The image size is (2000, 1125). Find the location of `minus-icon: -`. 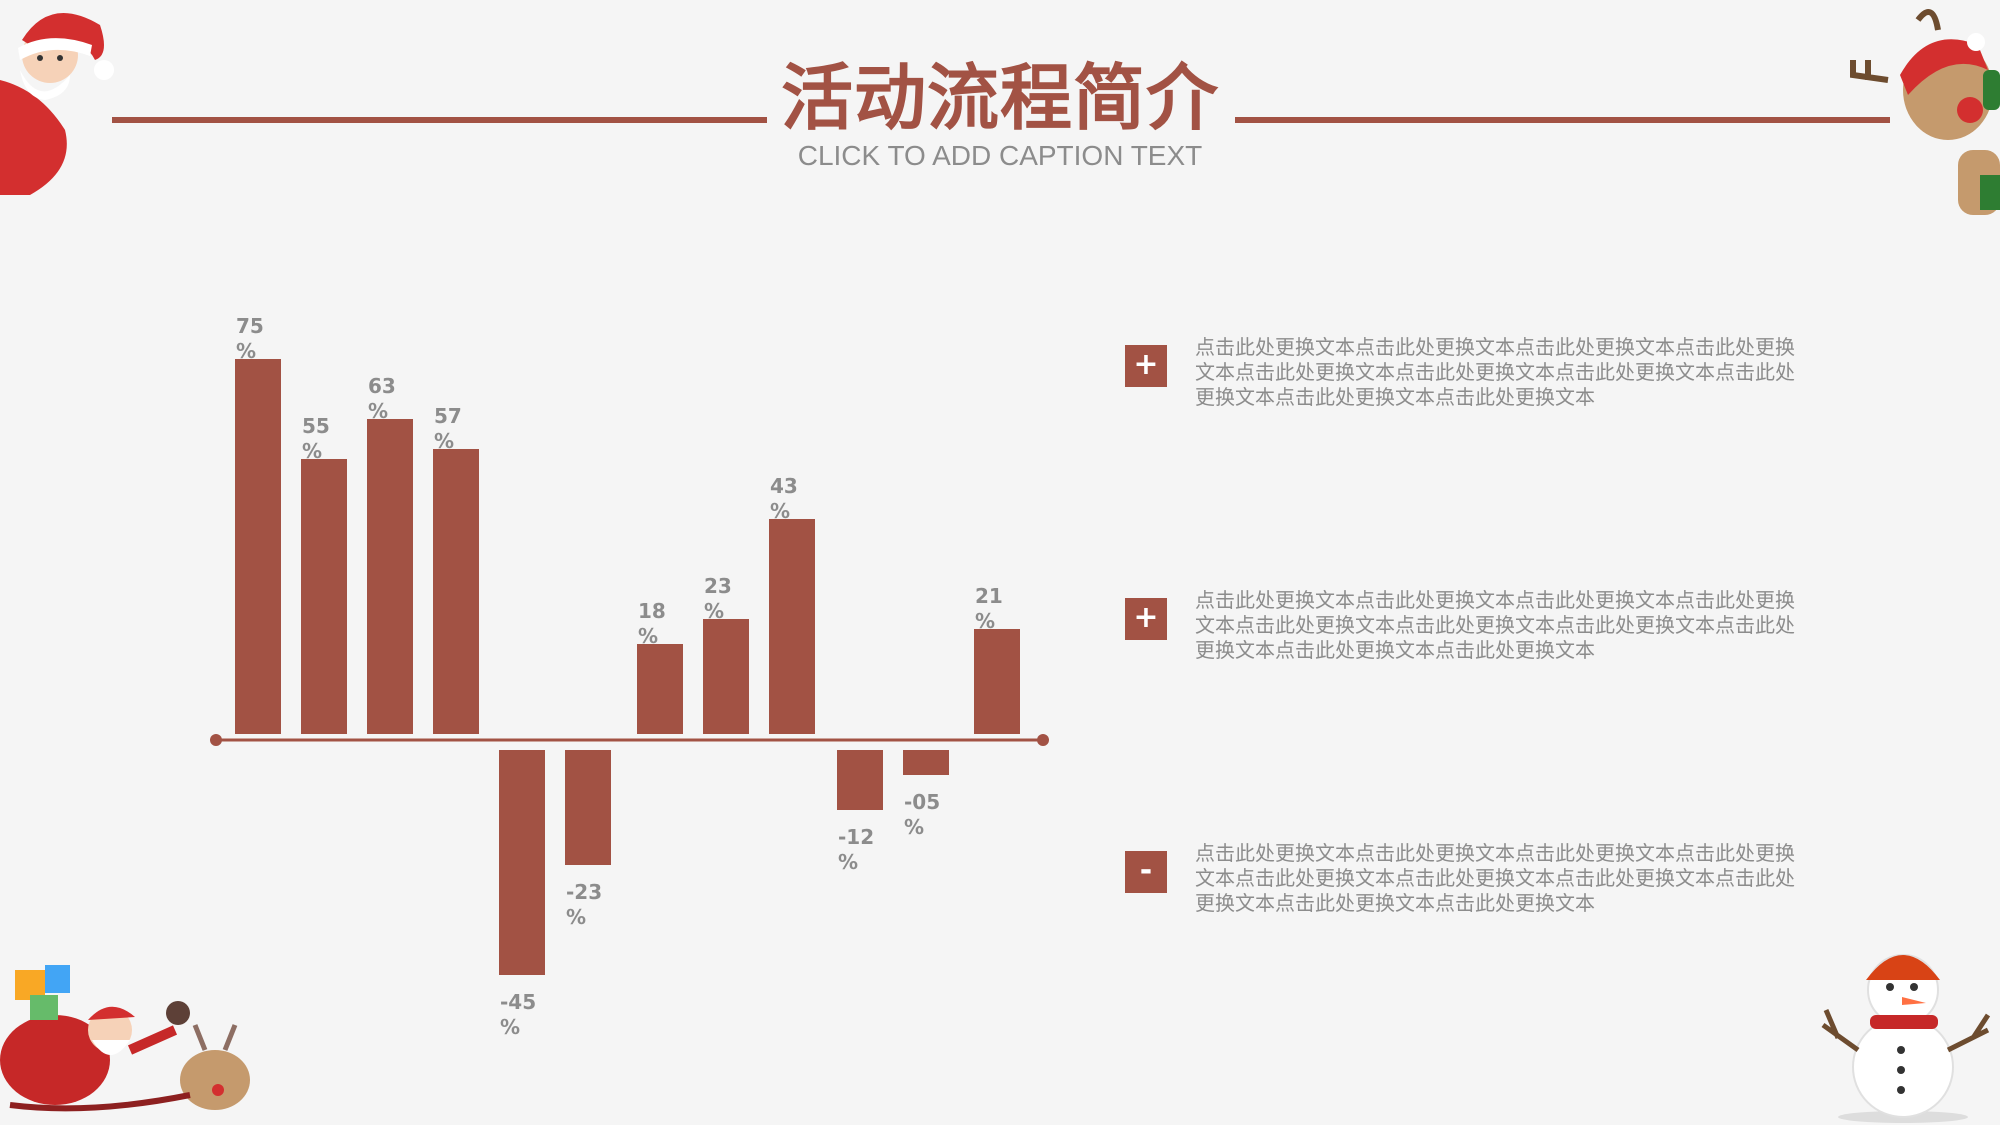

minus-icon: - is located at coordinates (1146, 872).